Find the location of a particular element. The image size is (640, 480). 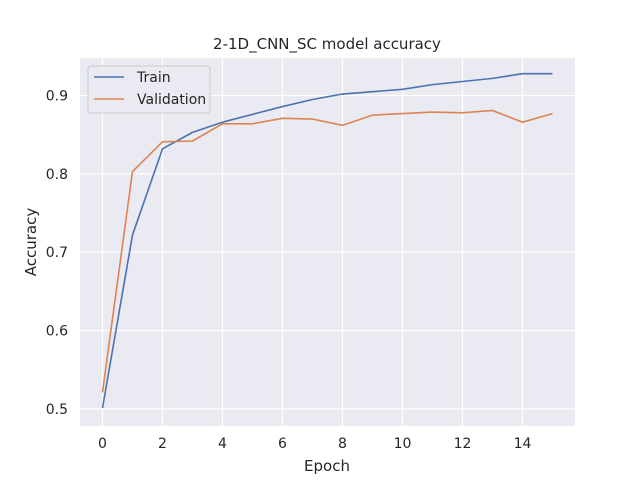

y-tick-label: 0.6 is located at coordinates (57, 331).